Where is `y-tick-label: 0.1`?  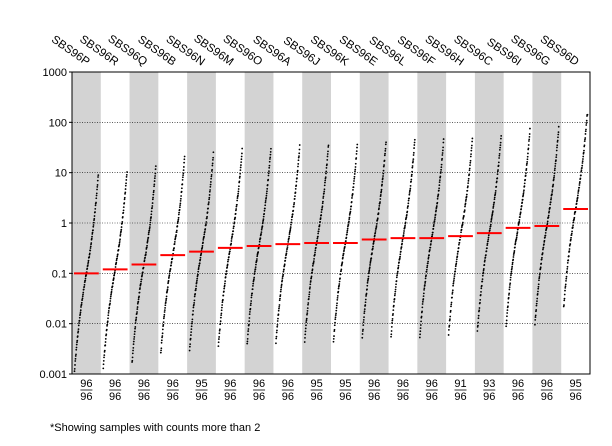 y-tick-label: 0.1 is located at coordinates (59, 274).